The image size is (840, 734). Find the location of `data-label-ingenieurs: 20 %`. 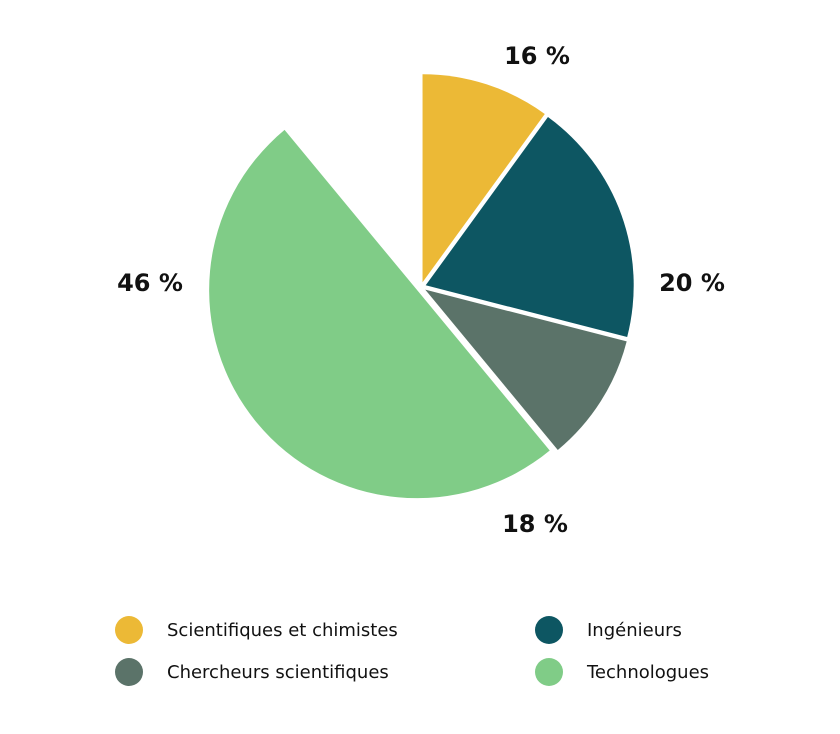

data-label-ingenieurs: 20 % is located at coordinates (692, 283).